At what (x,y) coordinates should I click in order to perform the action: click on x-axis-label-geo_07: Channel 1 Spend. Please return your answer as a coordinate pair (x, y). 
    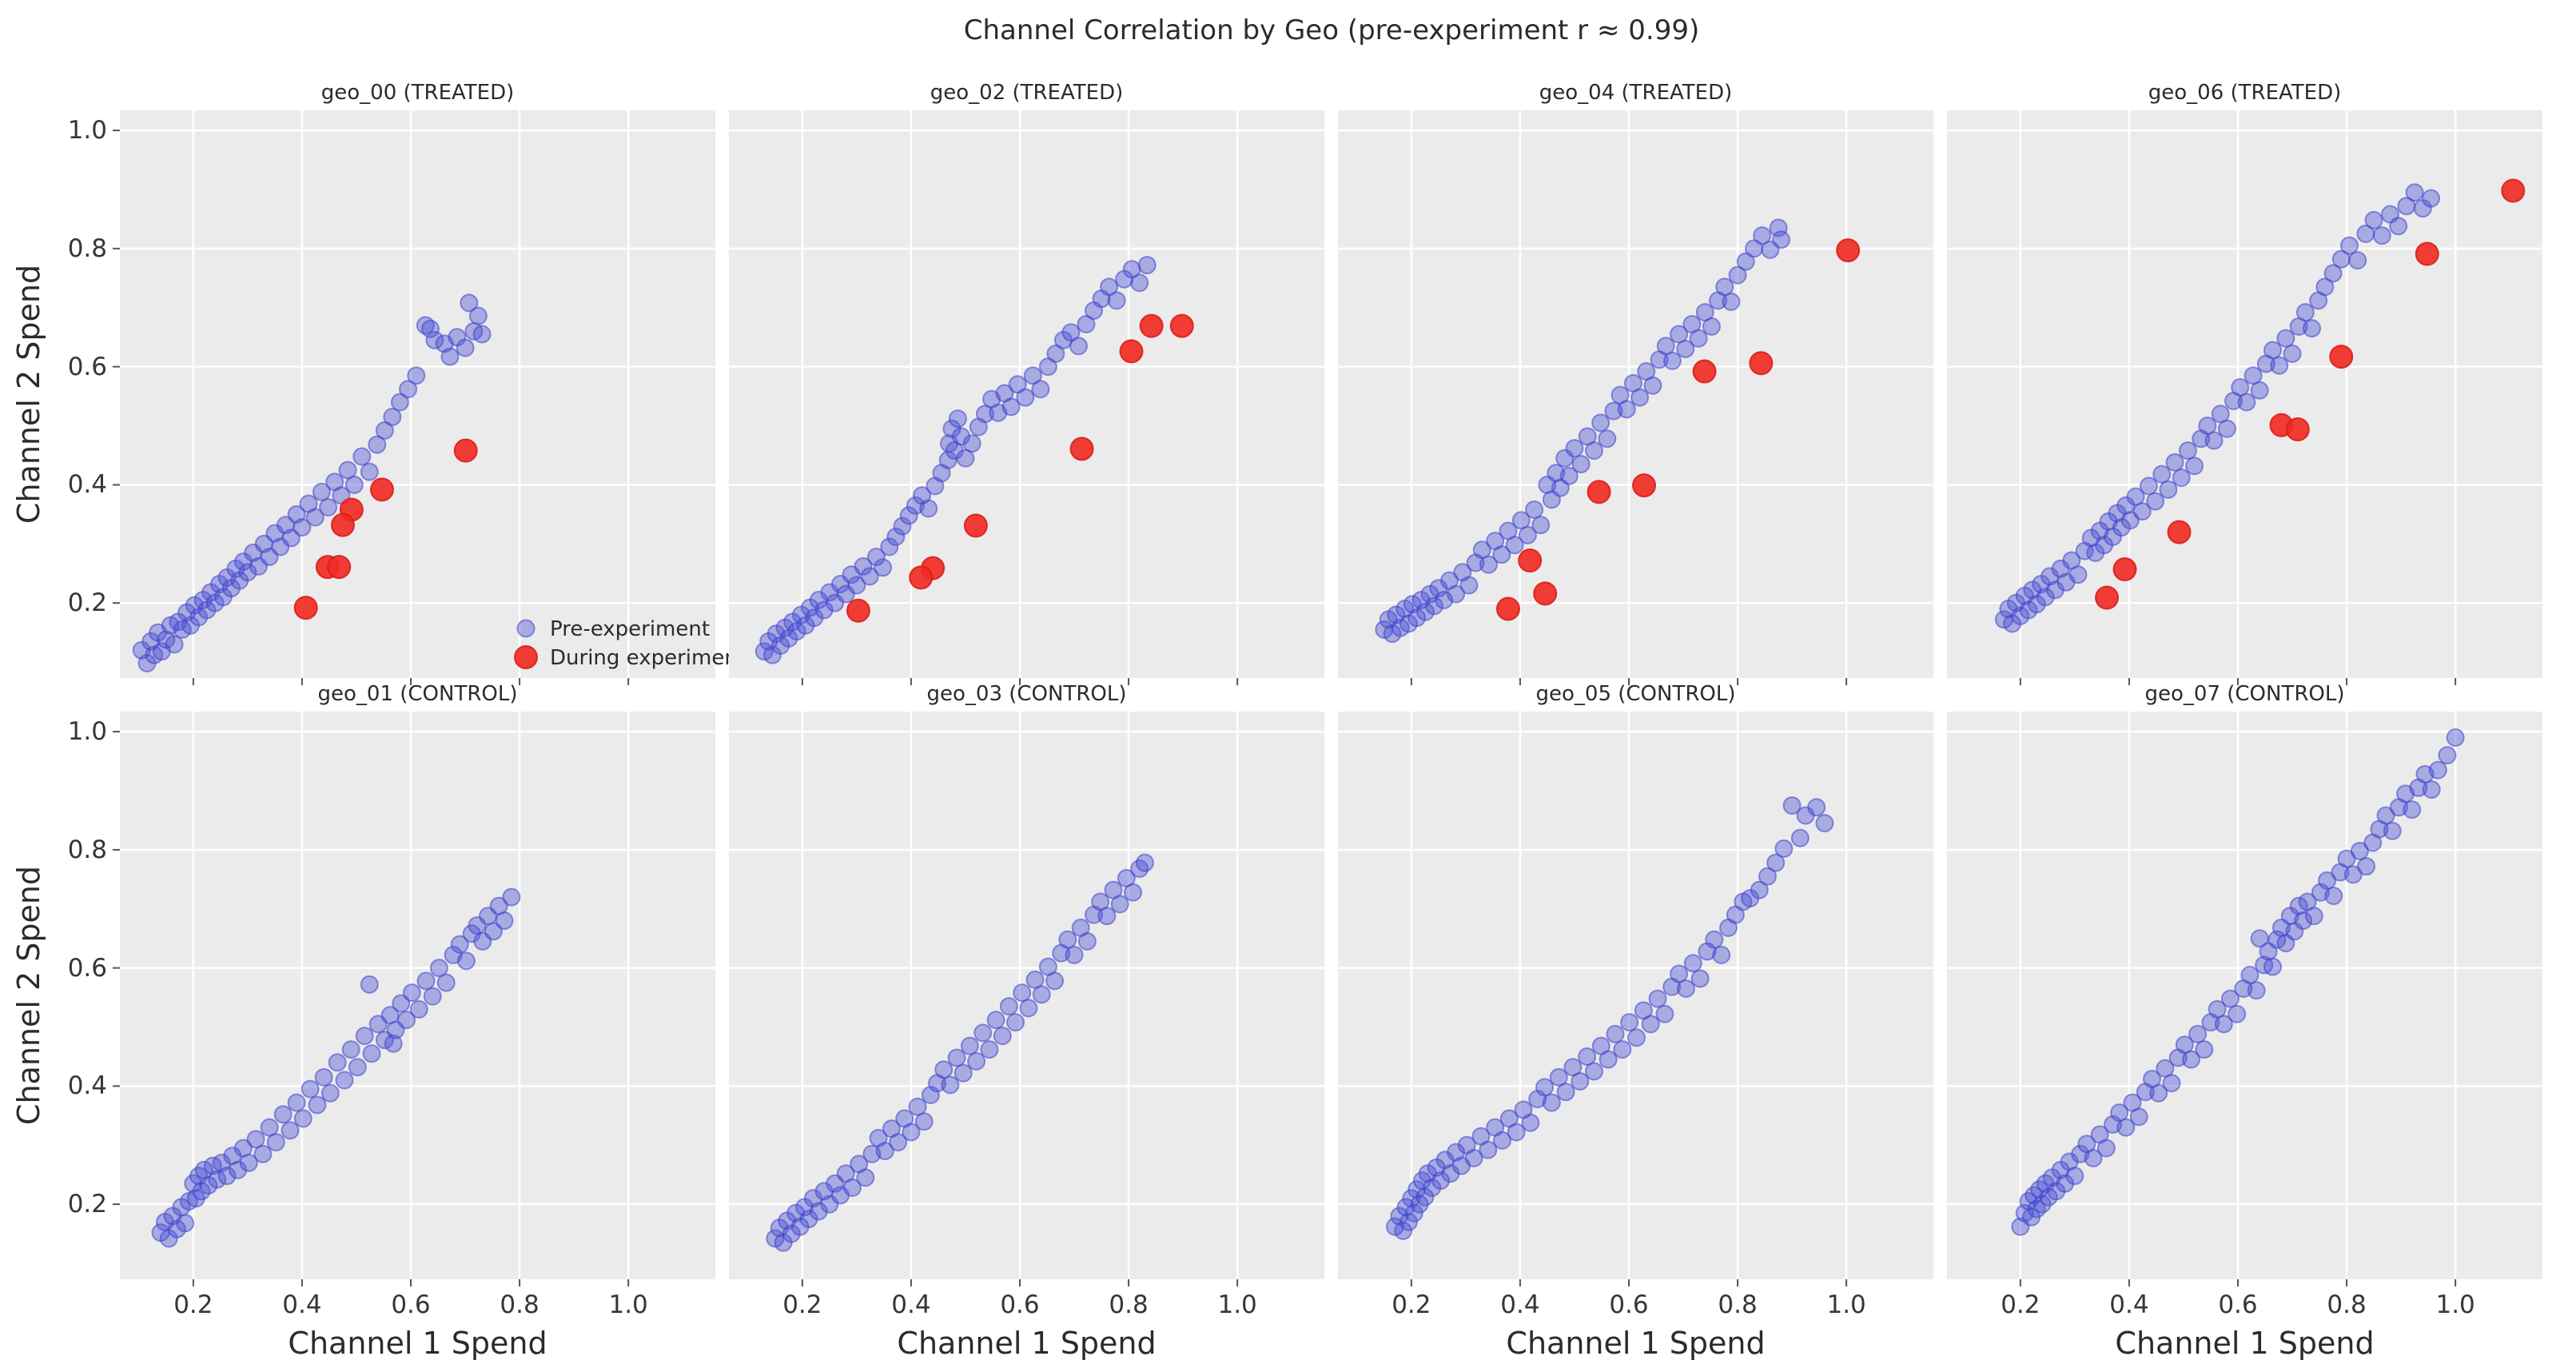
    Looking at the image, I should click on (2245, 1343).